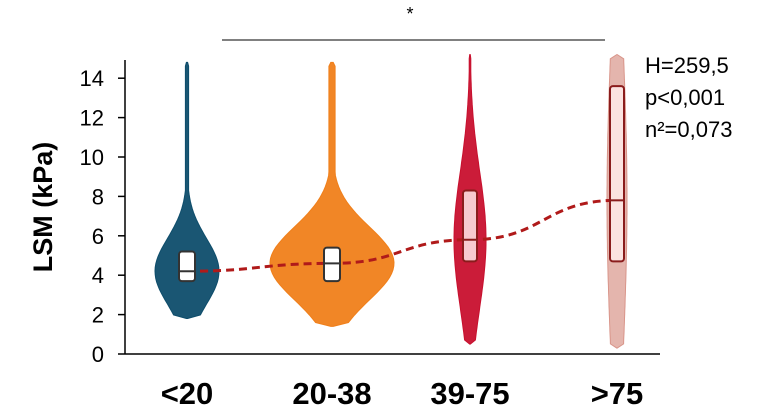 The image size is (763, 413). Describe the element at coordinates (98, 315) in the screenshot. I see `y-tick-label: 2` at that location.